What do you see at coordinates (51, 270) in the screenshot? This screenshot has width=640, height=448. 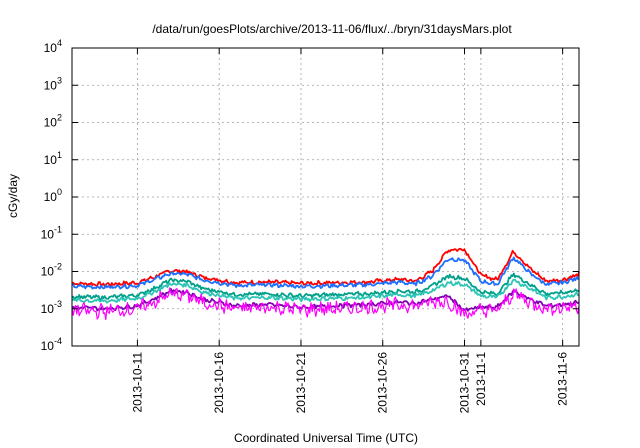 I see `y-tick-label: 10⁻²` at bounding box center [51, 270].